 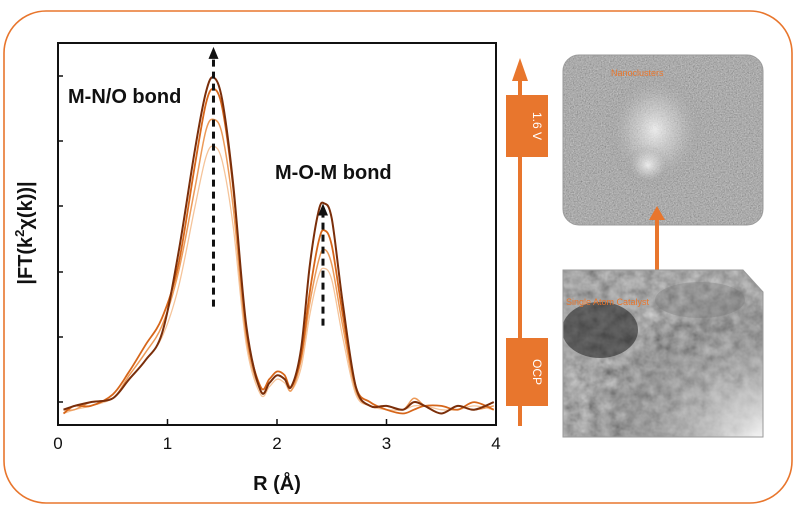 I want to click on nanoclusters-caption: Nanoclusters, so click(x=637, y=73).